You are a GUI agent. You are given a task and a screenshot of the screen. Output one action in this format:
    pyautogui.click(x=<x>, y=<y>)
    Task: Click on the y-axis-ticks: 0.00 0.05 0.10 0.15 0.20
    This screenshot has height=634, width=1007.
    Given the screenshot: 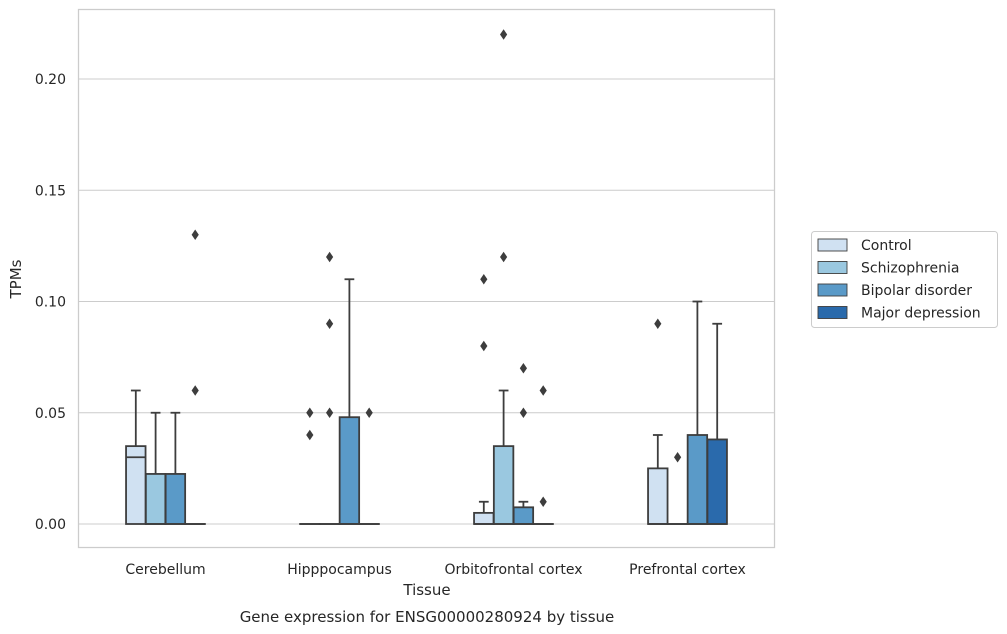 What is the action you would take?
    pyautogui.click(x=50, y=302)
    